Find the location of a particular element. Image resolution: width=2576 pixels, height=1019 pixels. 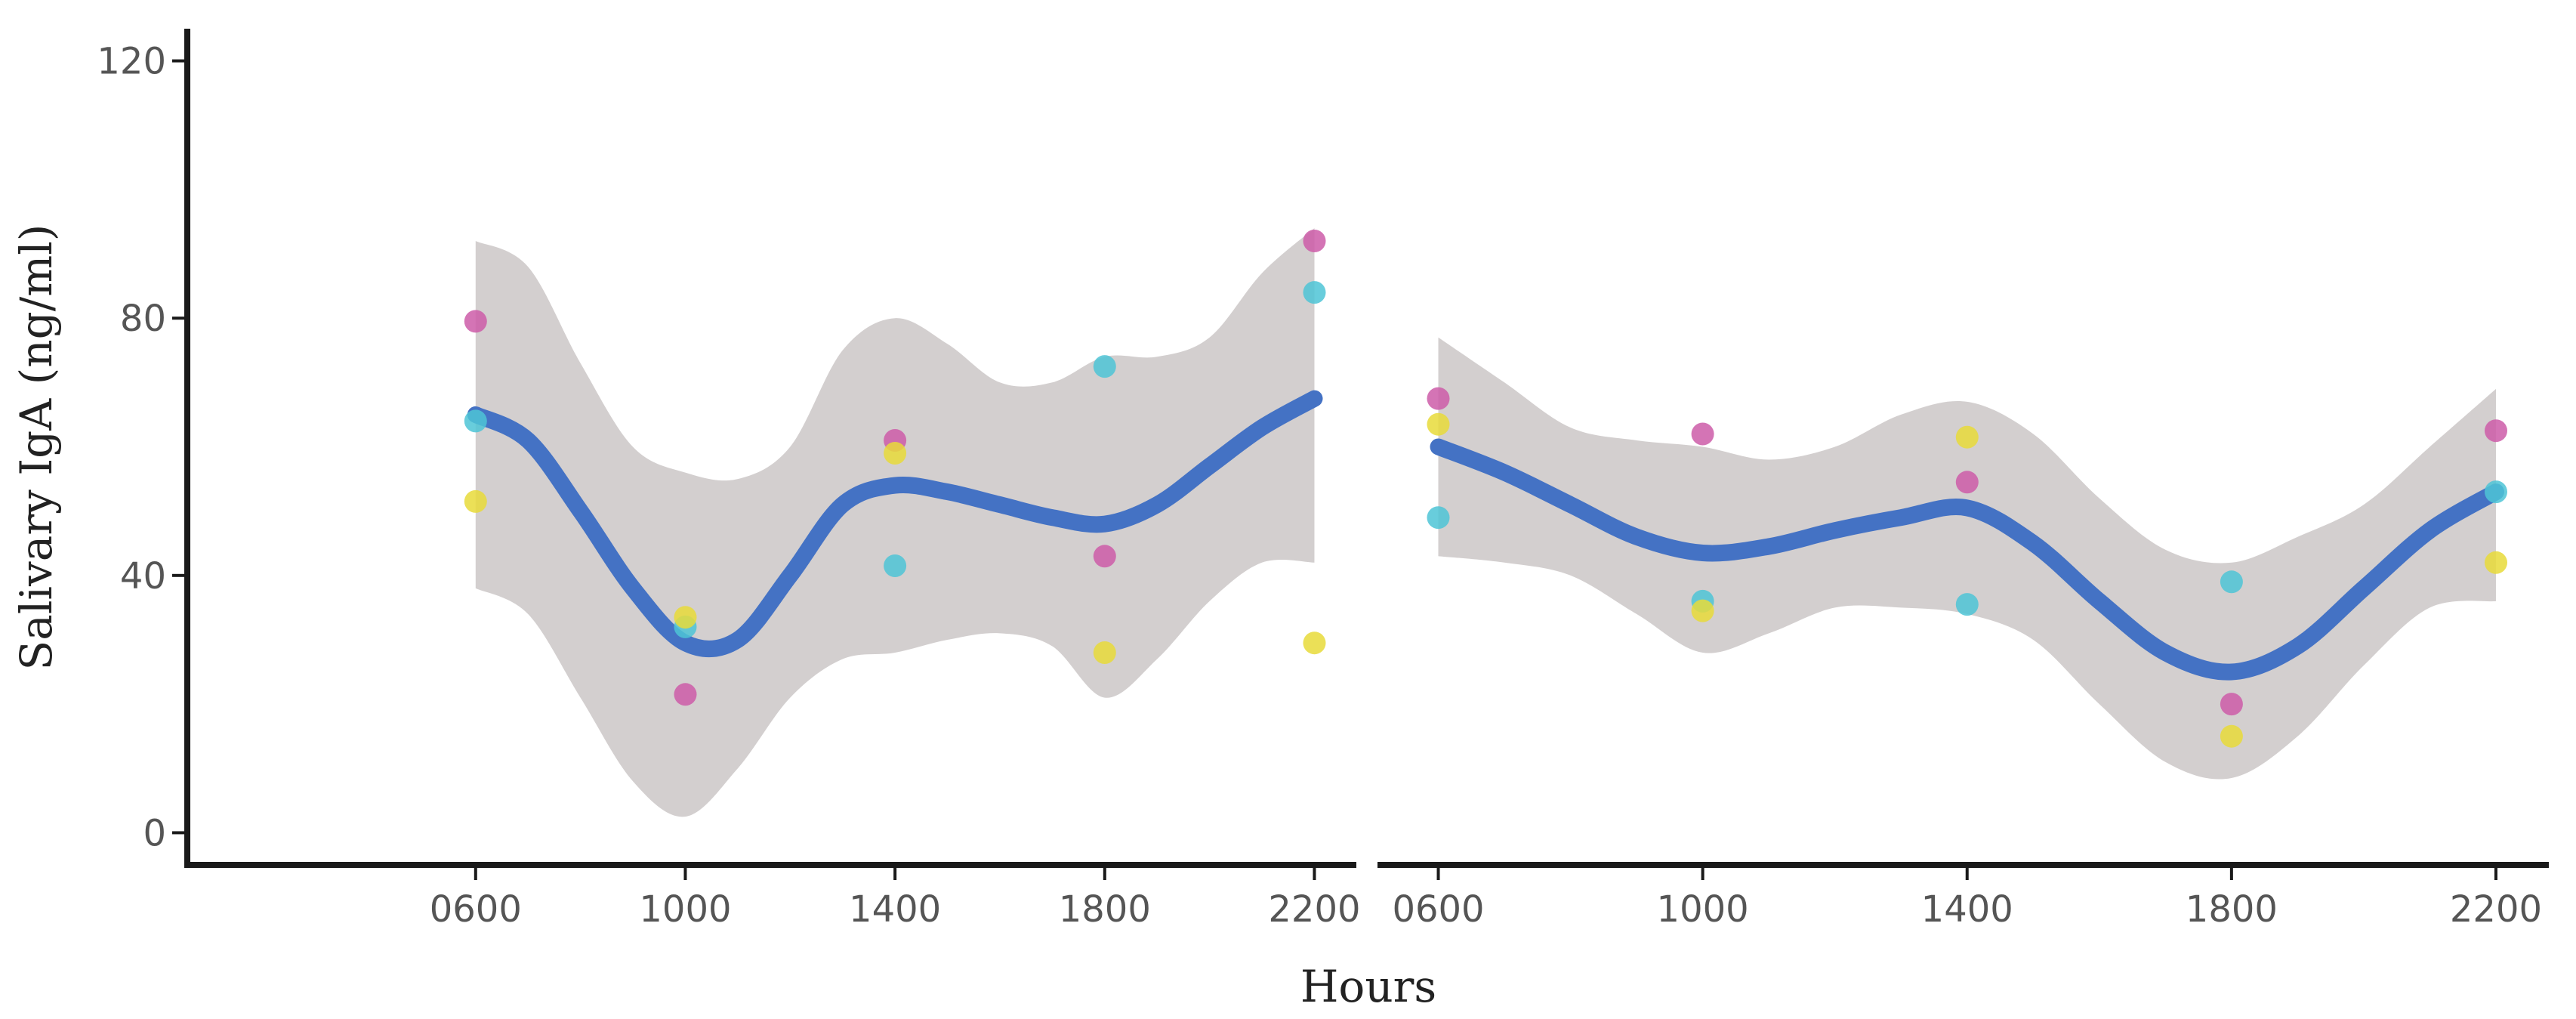

y-tick-label-2: 80 is located at coordinates (143, 319).